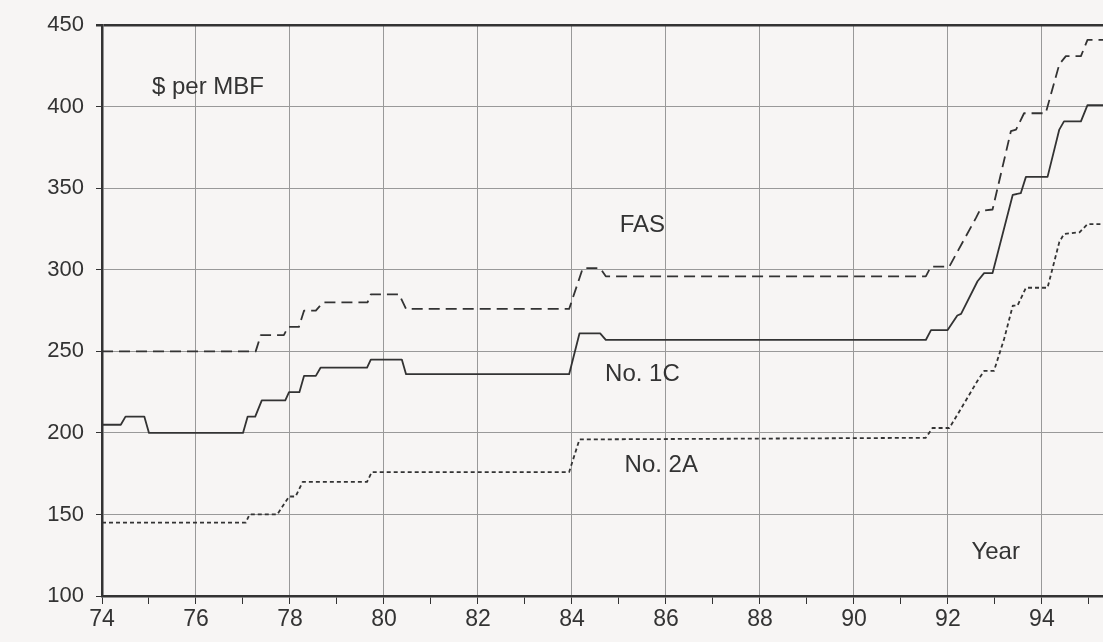 This screenshot has height=642, width=1103. Describe the element at coordinates (995, 550) in the screenshot. I see `x-axis-title: Year` at that location.